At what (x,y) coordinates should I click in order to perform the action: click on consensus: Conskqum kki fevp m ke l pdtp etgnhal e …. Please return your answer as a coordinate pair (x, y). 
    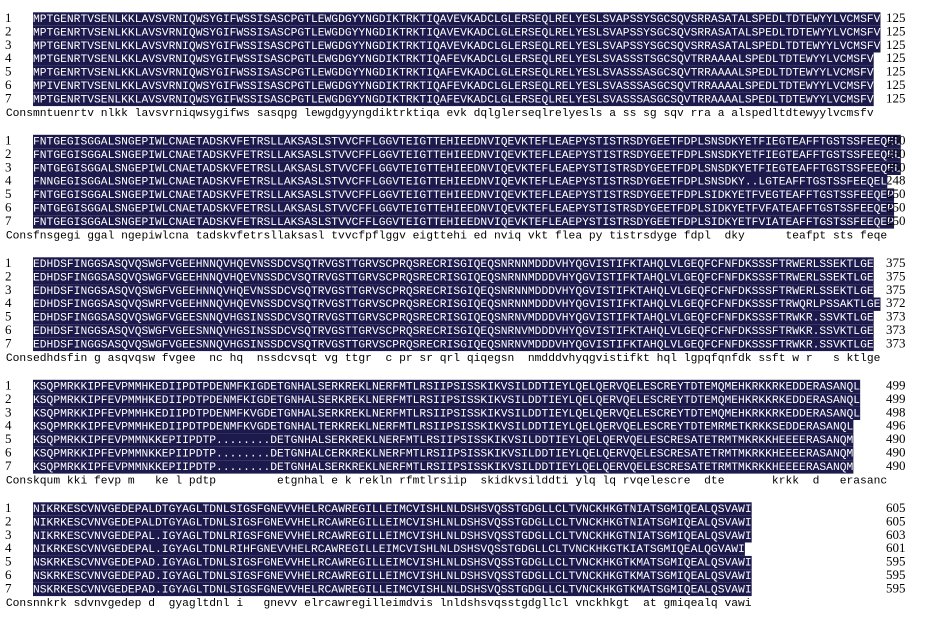
    Looking at the image, I should click on (446, 481).